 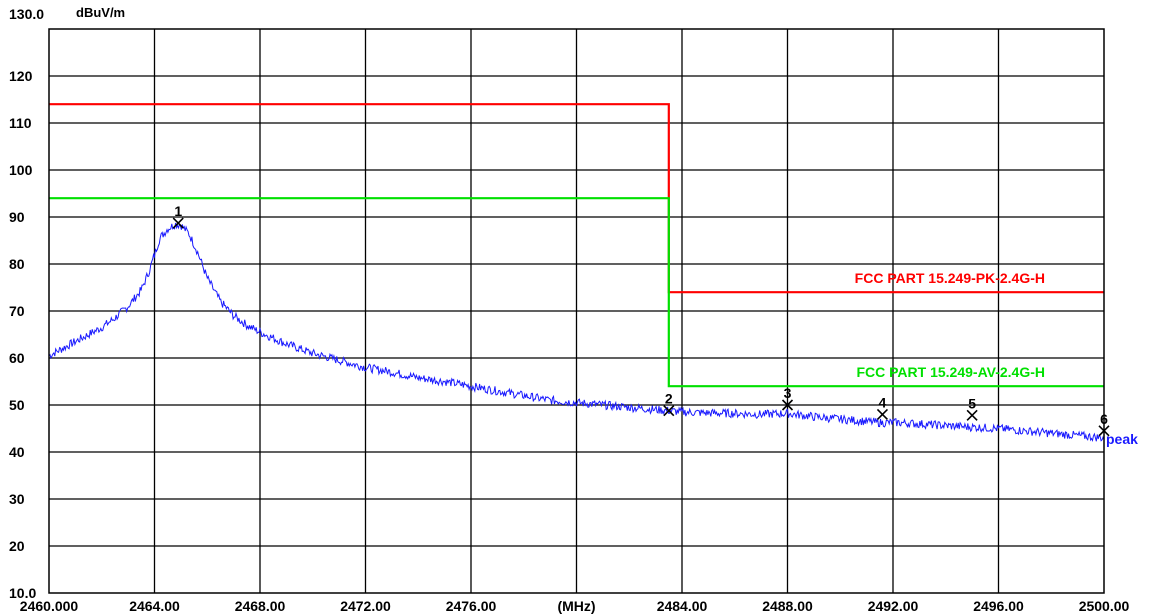 I want to click on trace-label: peak, so click(x=1122, y=439).